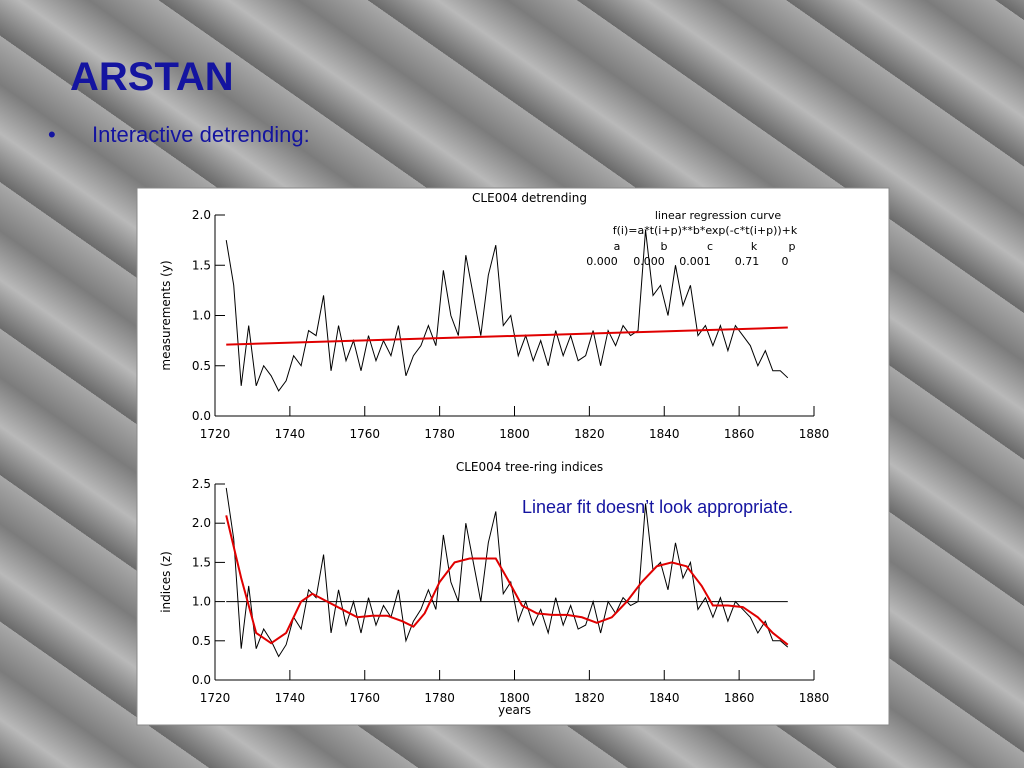 The height and width of the screenshot is (768, 1024). Describe the element at coordinates (785, 261) in the screenshot. I see `parameter-value: 0` at that location.